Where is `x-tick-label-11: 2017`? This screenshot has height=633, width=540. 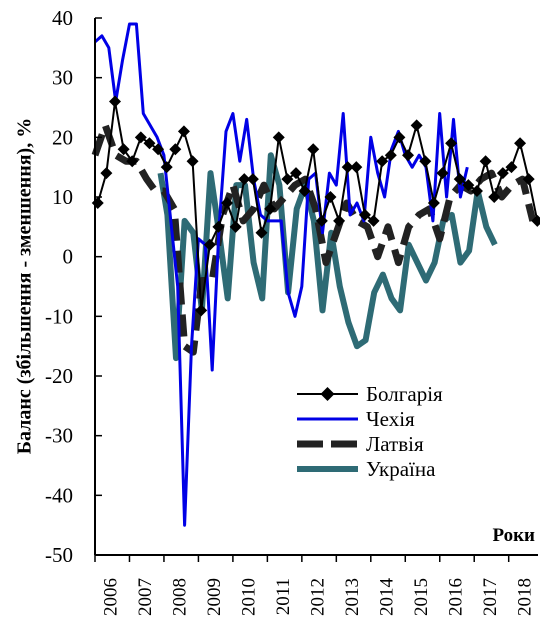
x-tick-label-11: 2017 is located at coordinates (490, 597).